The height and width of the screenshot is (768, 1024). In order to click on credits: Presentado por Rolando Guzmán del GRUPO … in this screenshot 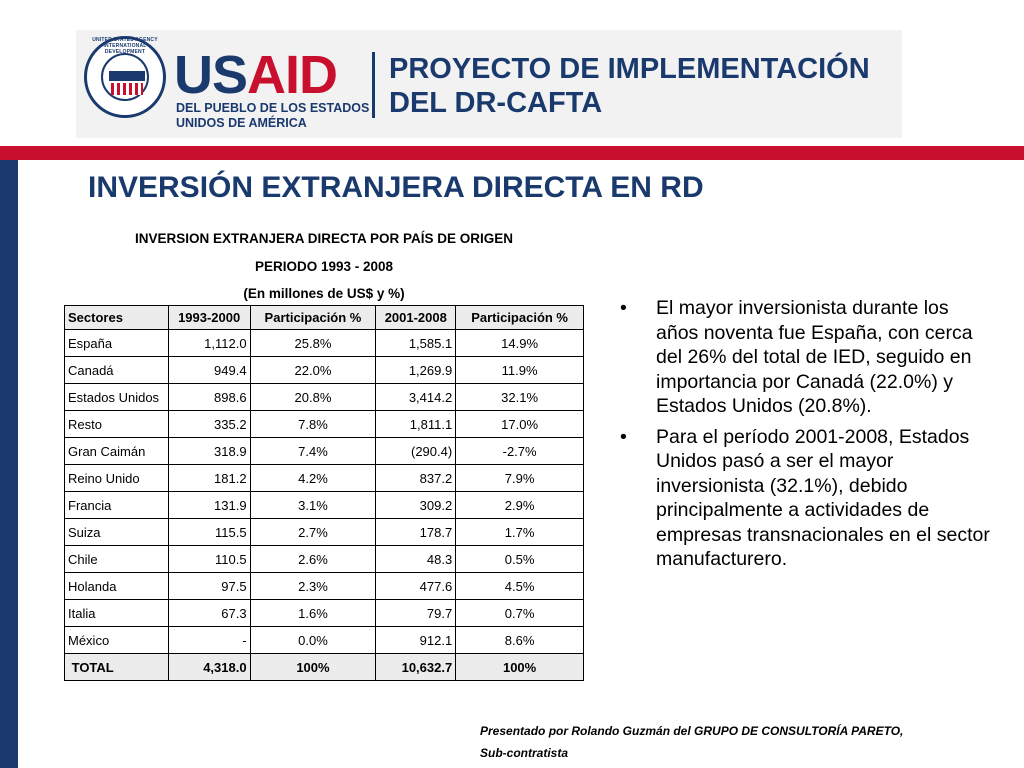, I will do `click(691, 742)`.